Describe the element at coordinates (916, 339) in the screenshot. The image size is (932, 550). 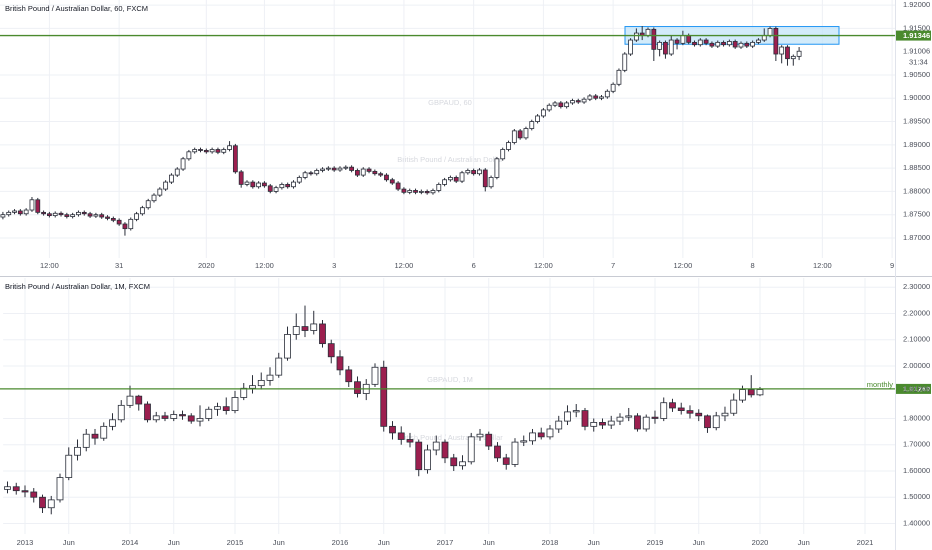
I see `y-tick-label: 2.10000` at that location.